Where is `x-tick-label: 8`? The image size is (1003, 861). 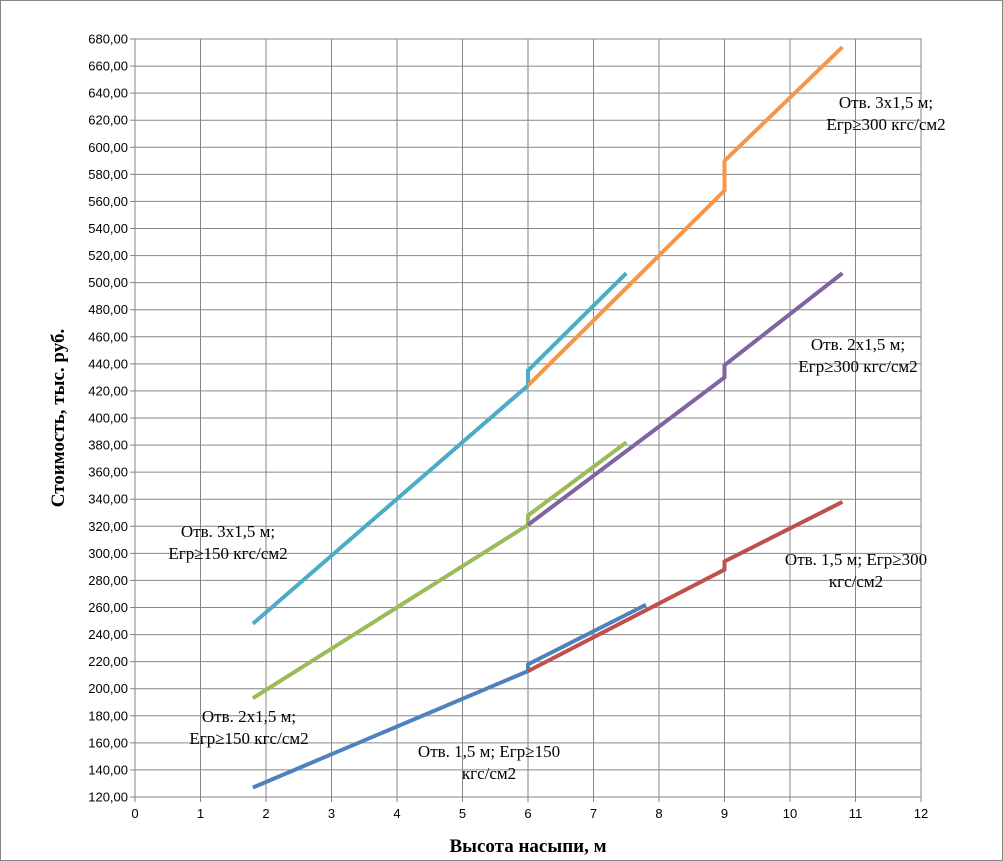 x-tick-label: 8 is located at coordinates (658, 813).